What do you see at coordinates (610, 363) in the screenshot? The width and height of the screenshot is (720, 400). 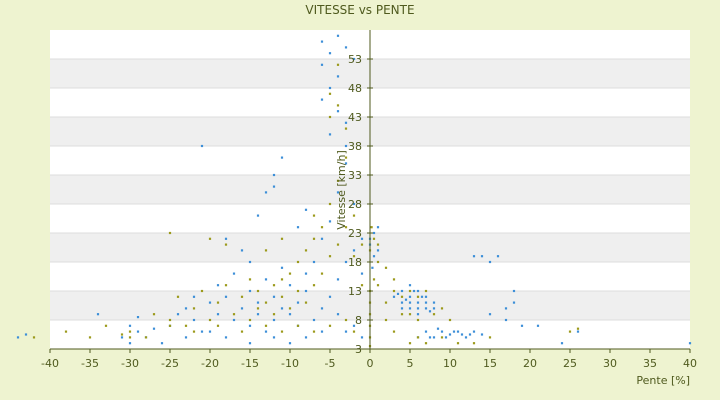 I see `x-tick-label: 30` at bounding box center [610, 363].